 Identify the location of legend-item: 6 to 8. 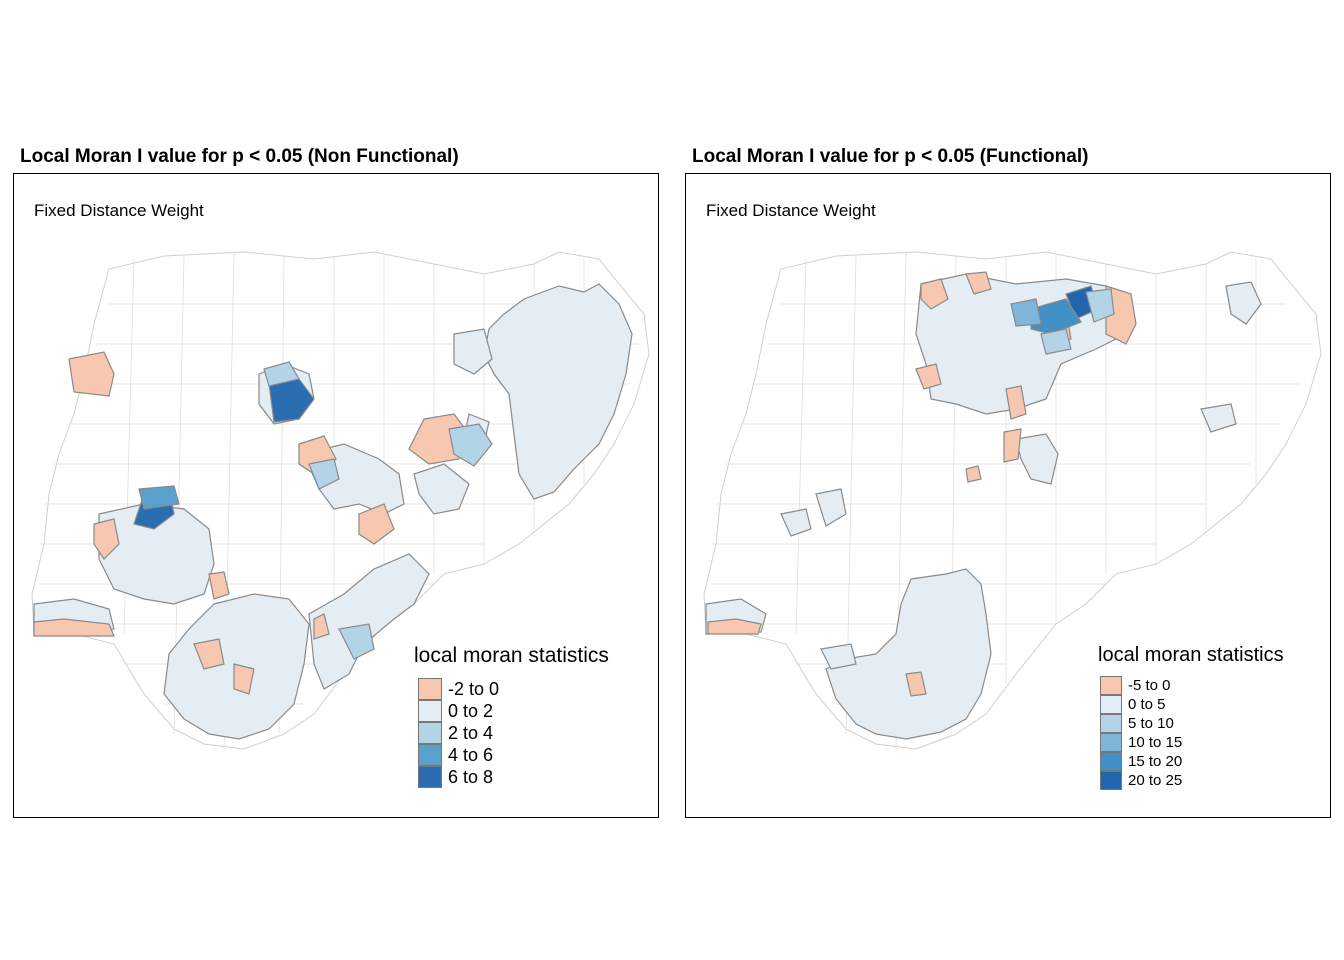
(455, 777).